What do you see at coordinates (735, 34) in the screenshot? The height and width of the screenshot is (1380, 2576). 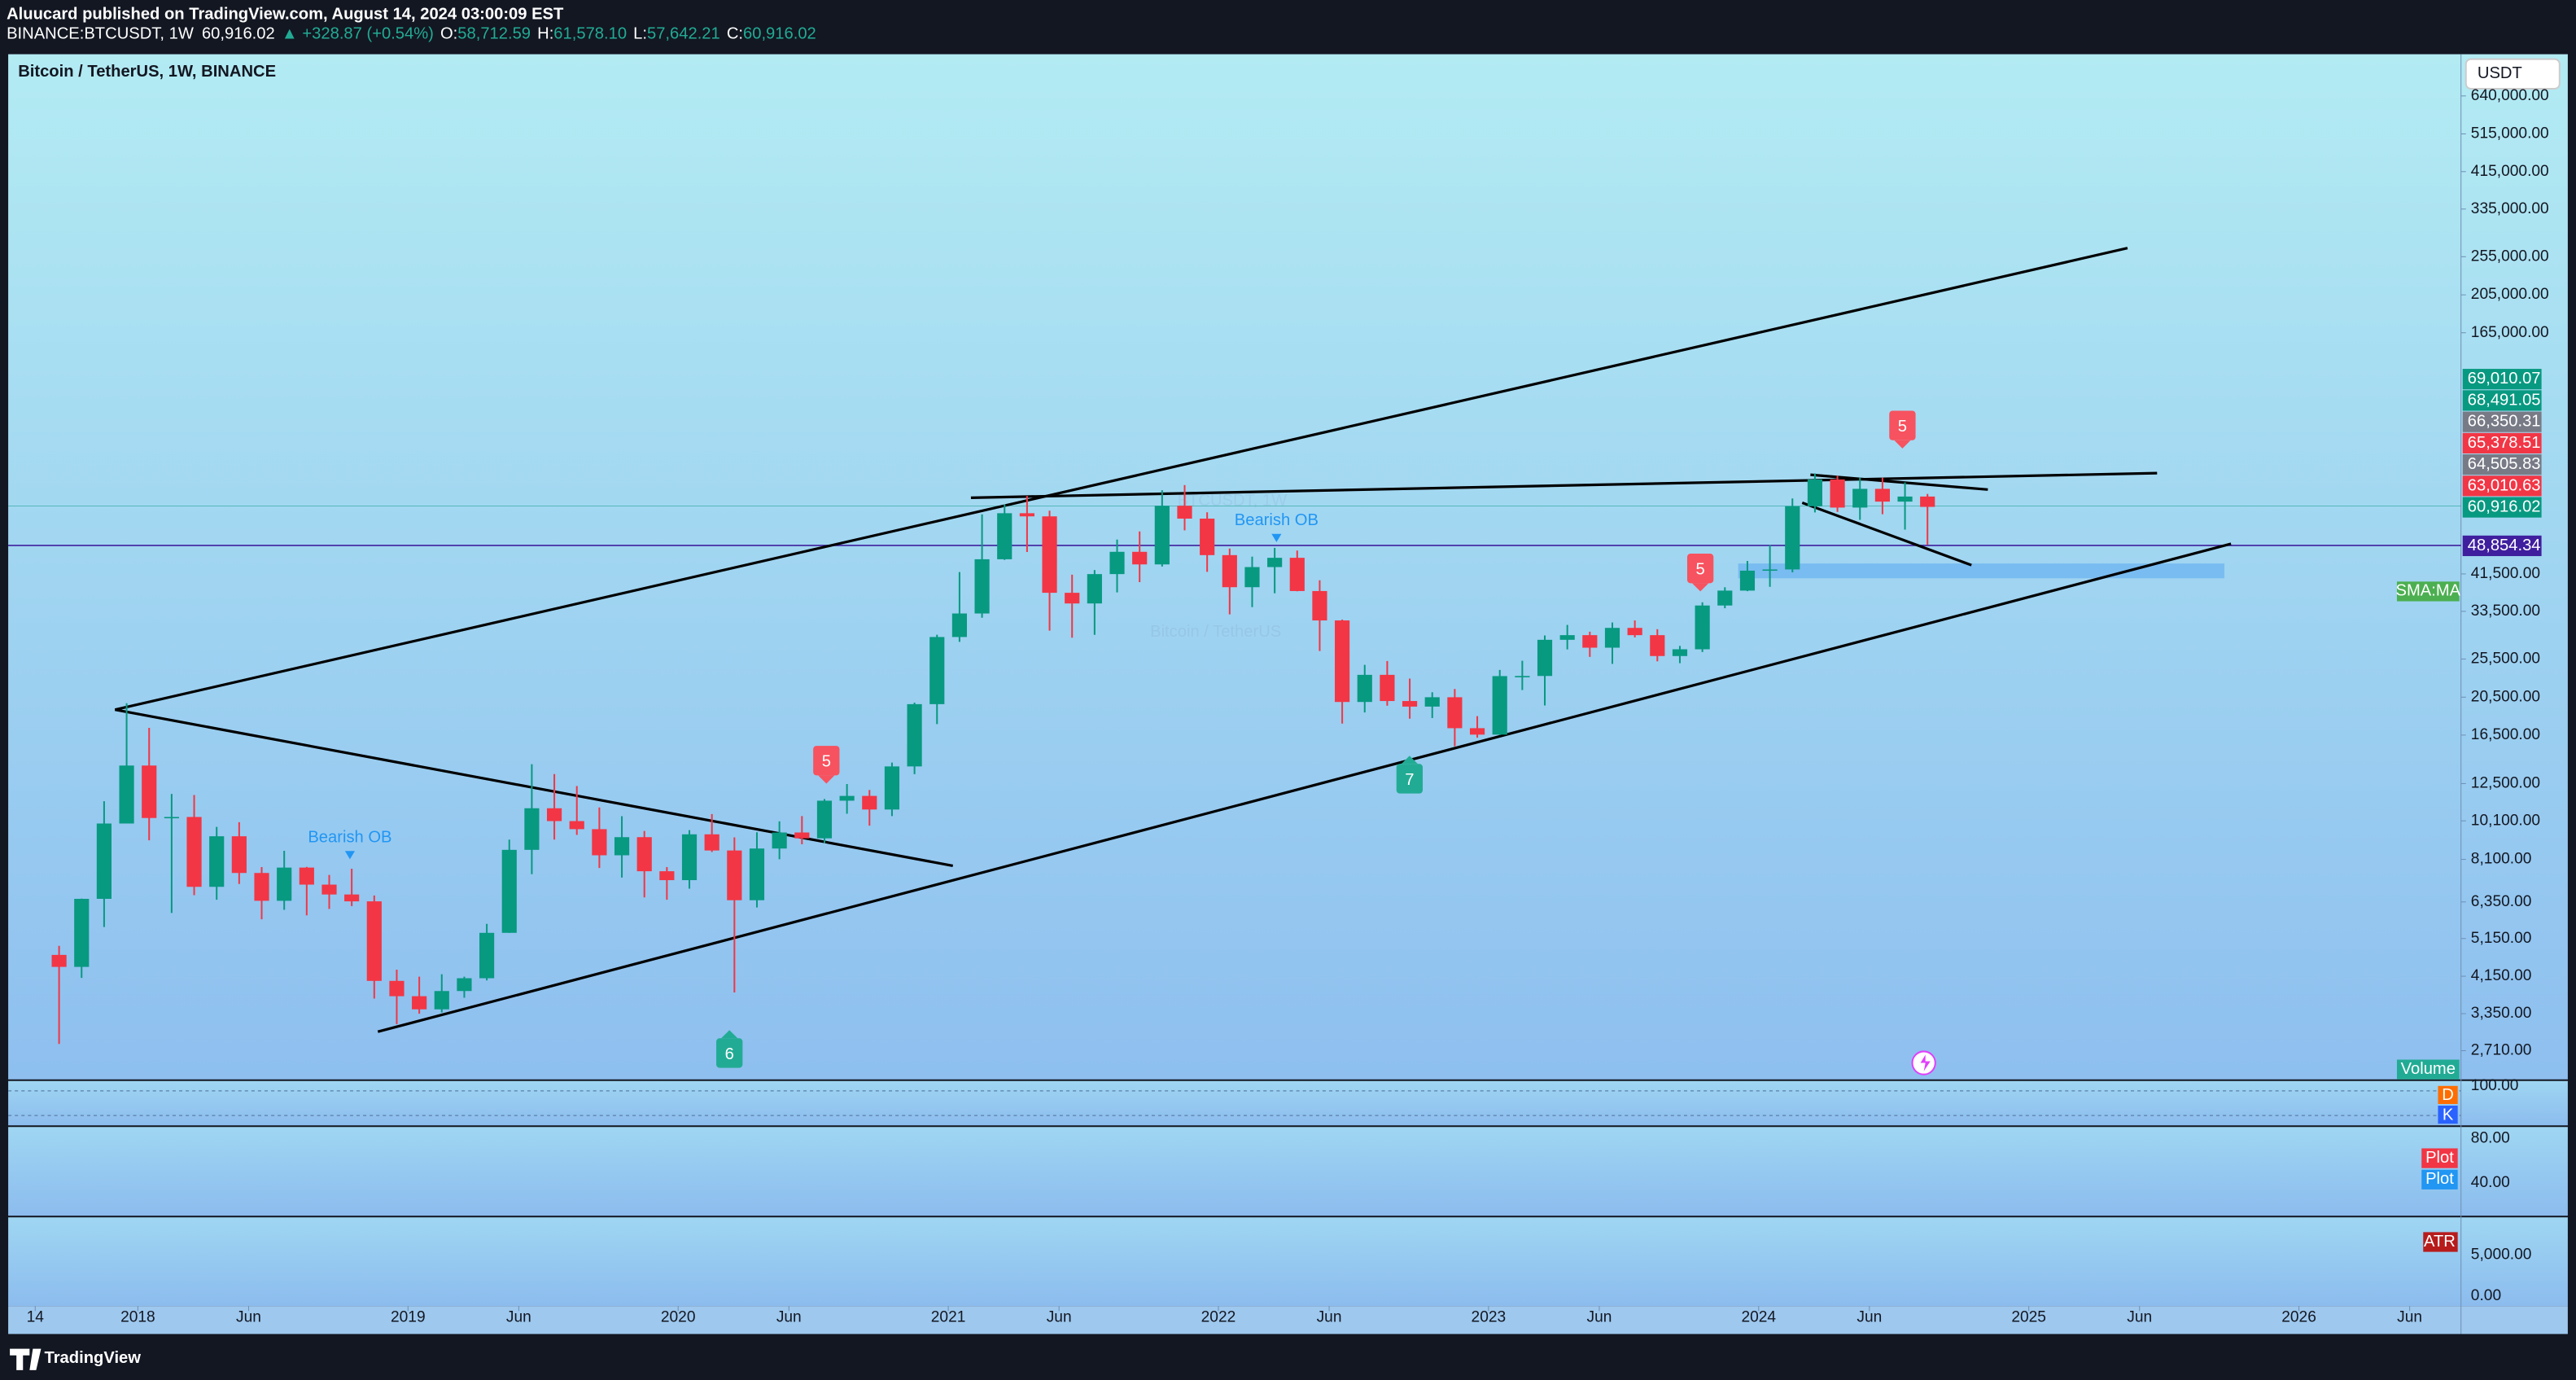 I see `ohlc-key: C:` at bounding box center [735, 34].